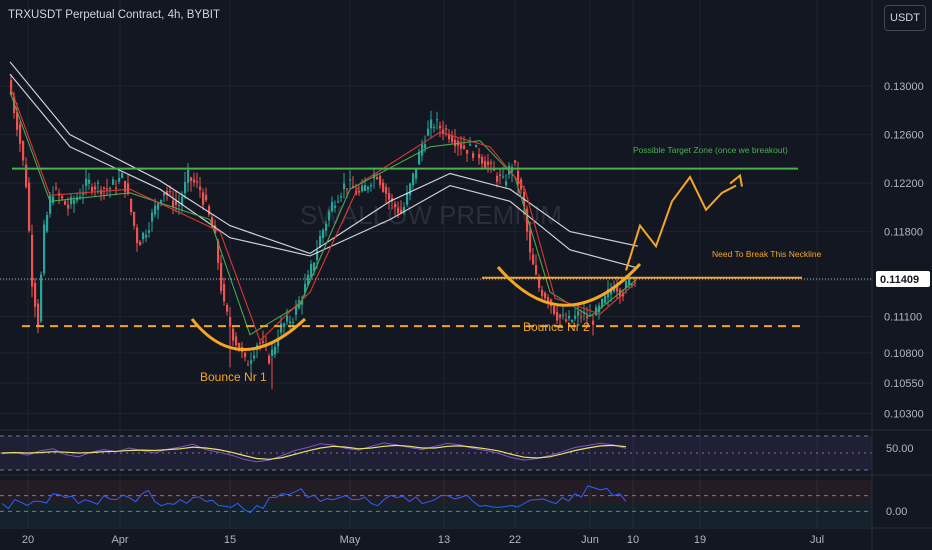 This screenshot has width=932, height=550. Describe the element at coordinates (515, 540) in the screenshot. I see `time-tick-label: 22` at that location.